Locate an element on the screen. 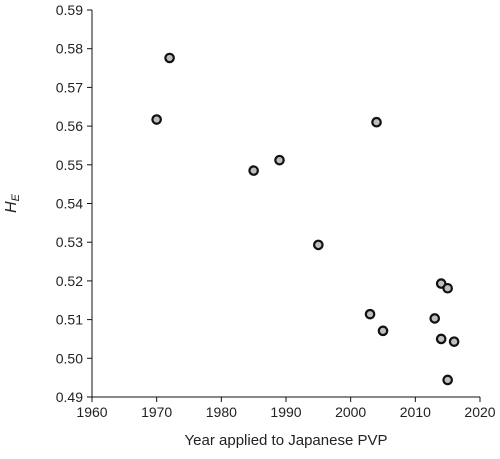  y-tick-label: 0.57 is located at coordinates (69, 87).